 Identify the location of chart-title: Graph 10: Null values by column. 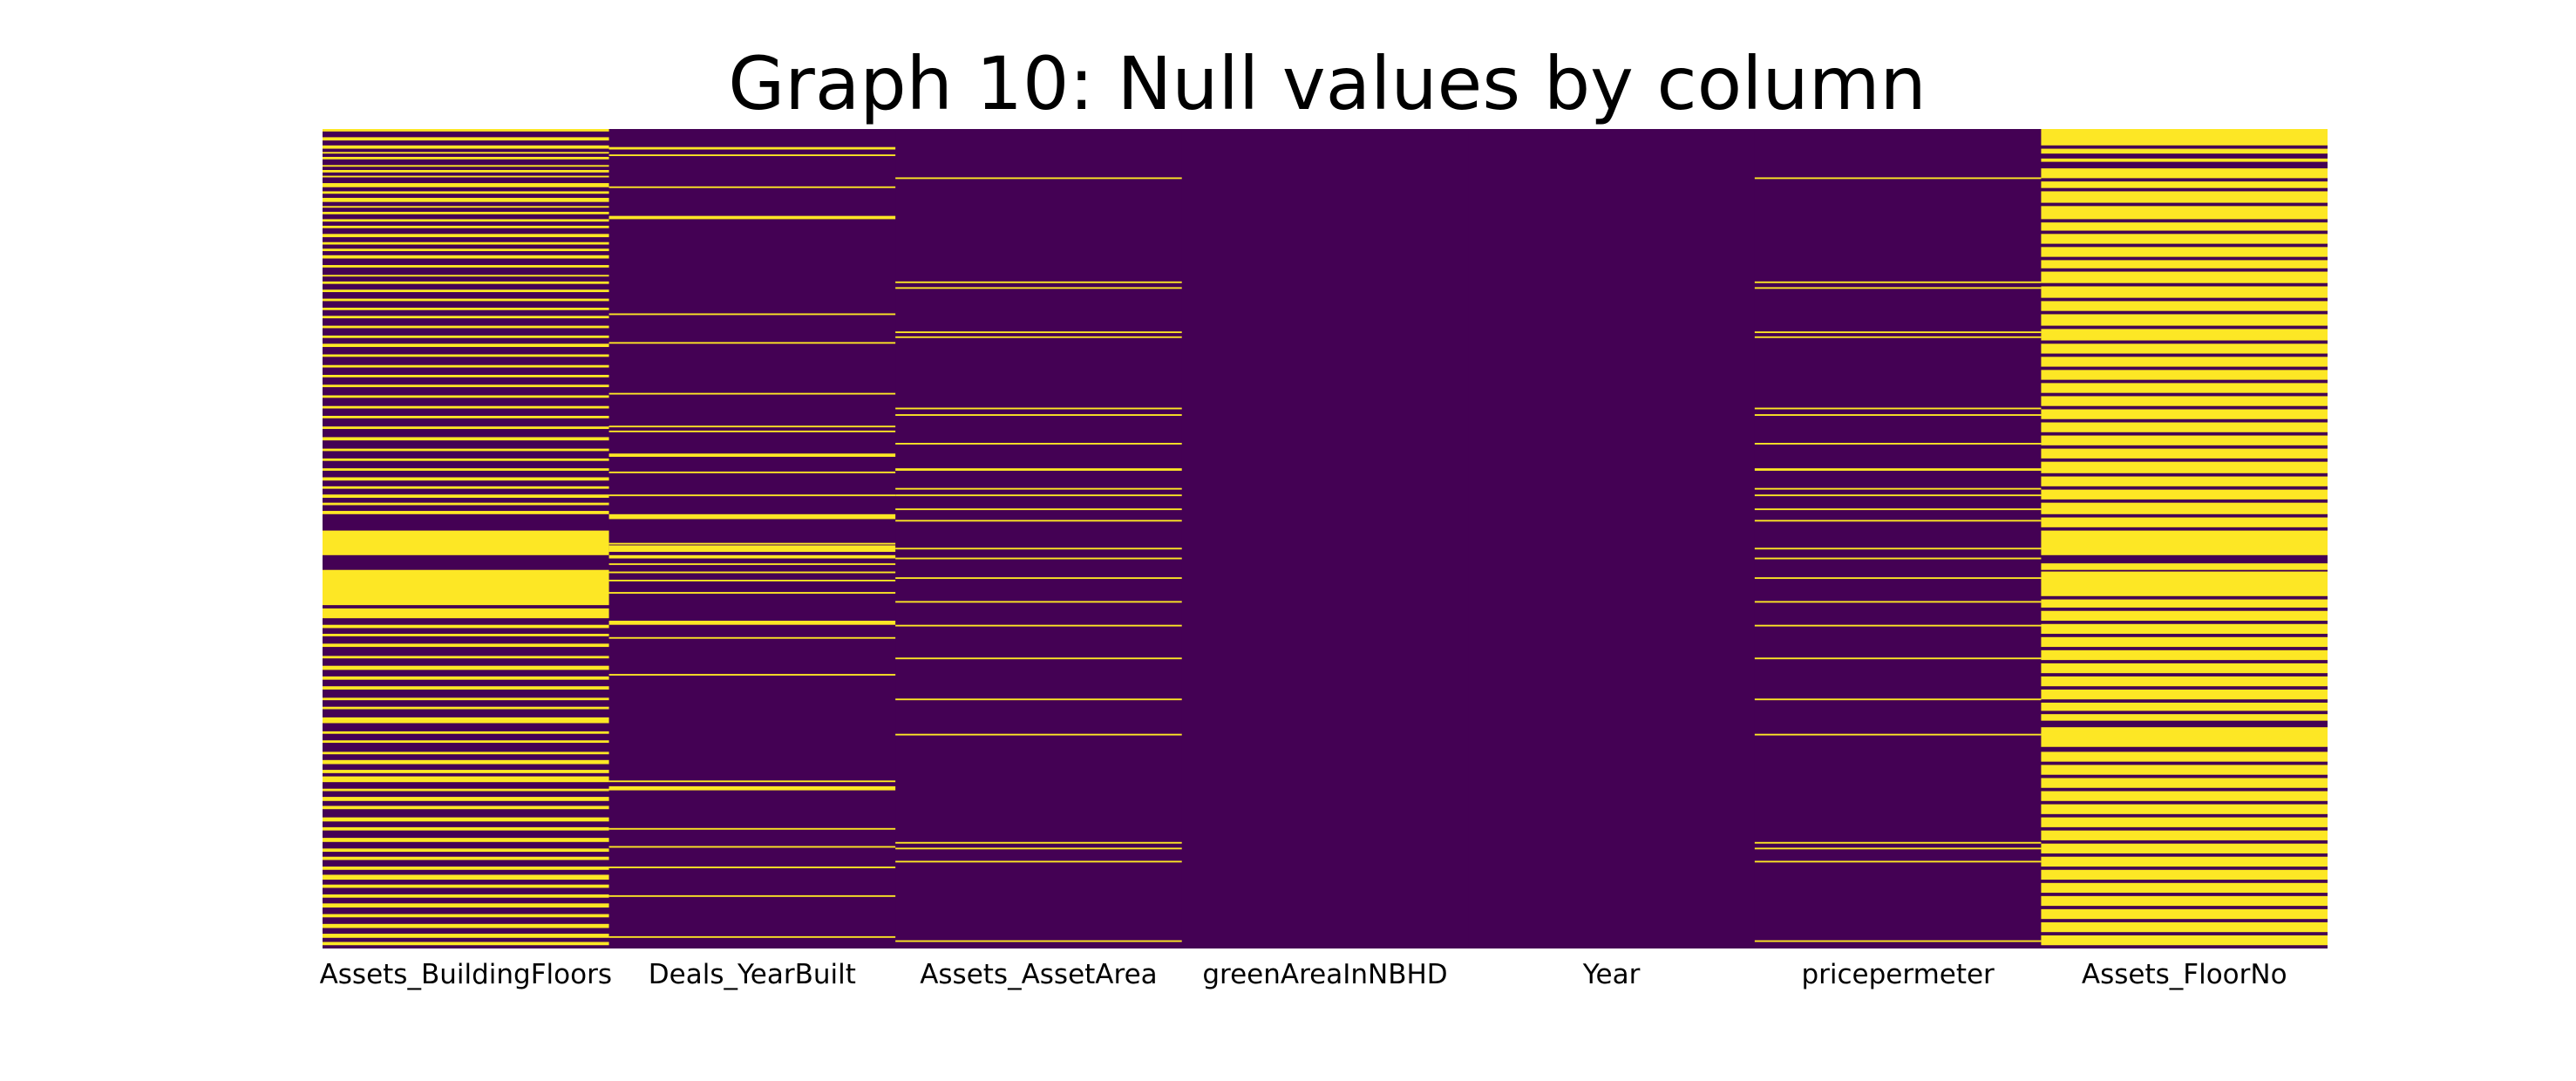
(1327, 83).